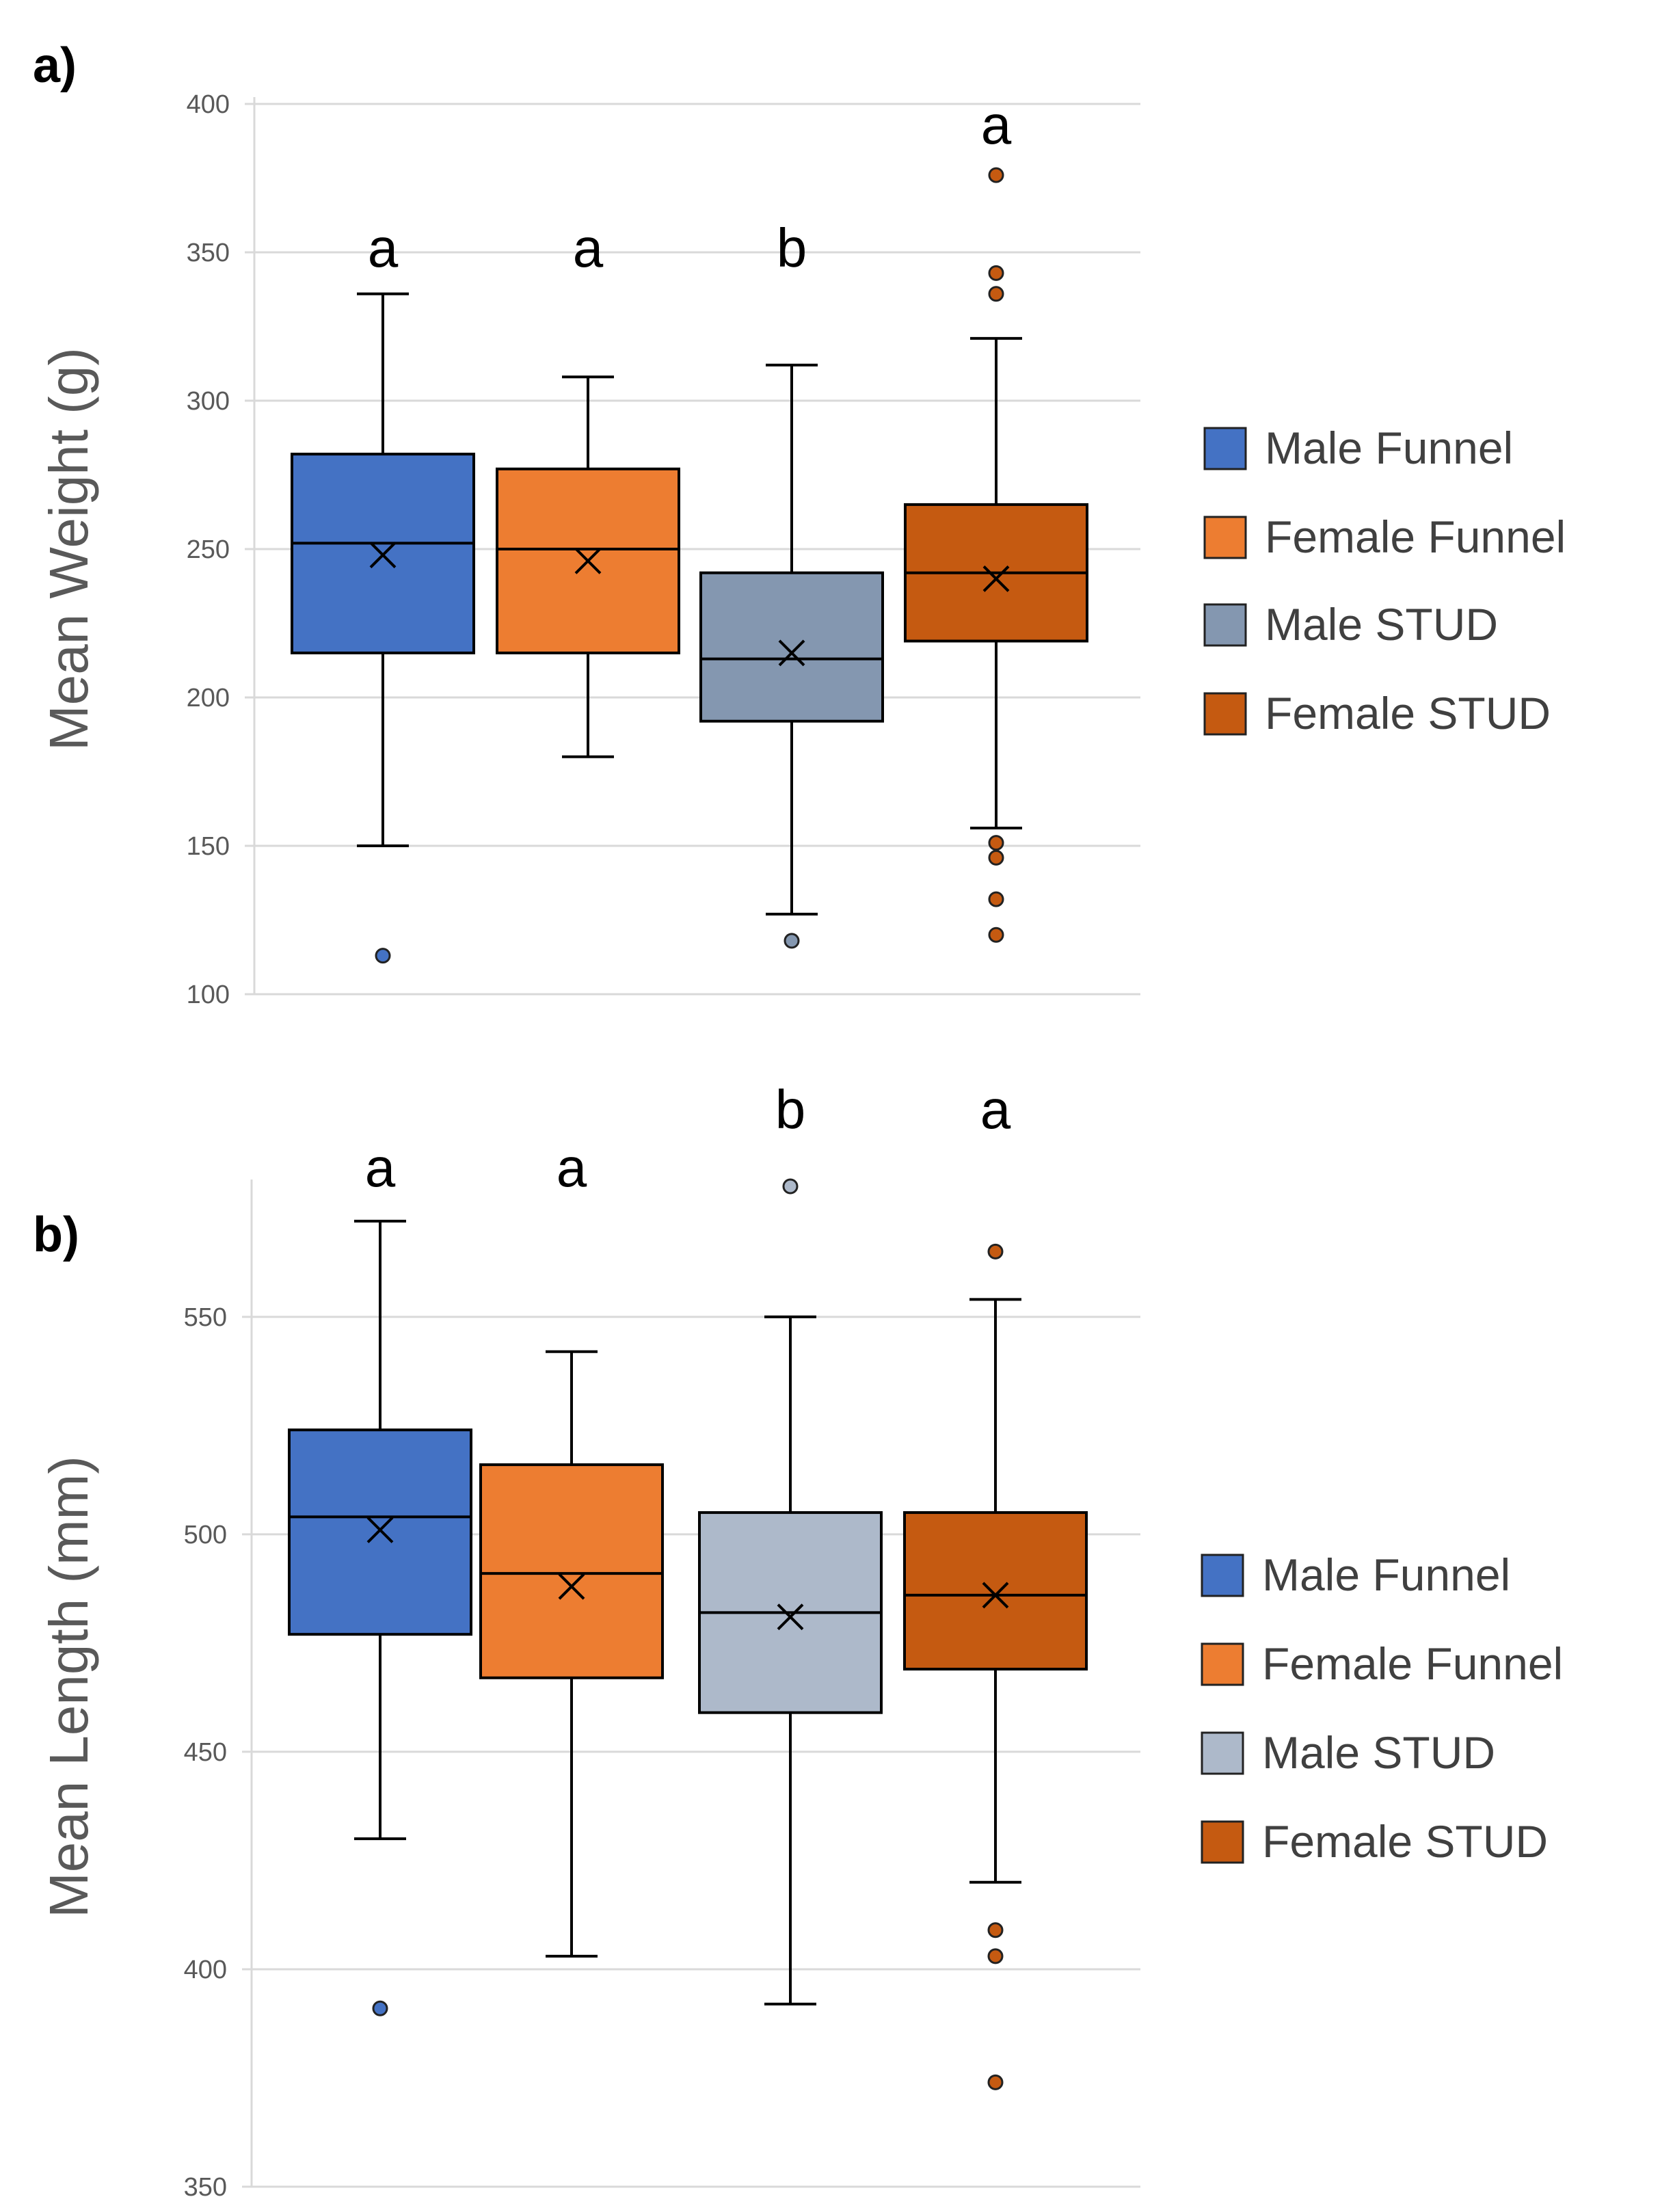  I want to click on y-tick-label: 550, so click(205, 1318).